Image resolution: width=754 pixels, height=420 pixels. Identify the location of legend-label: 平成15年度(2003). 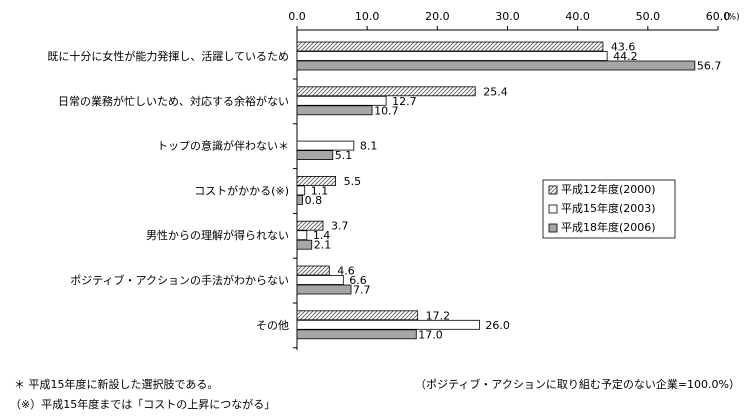
(608, 208).